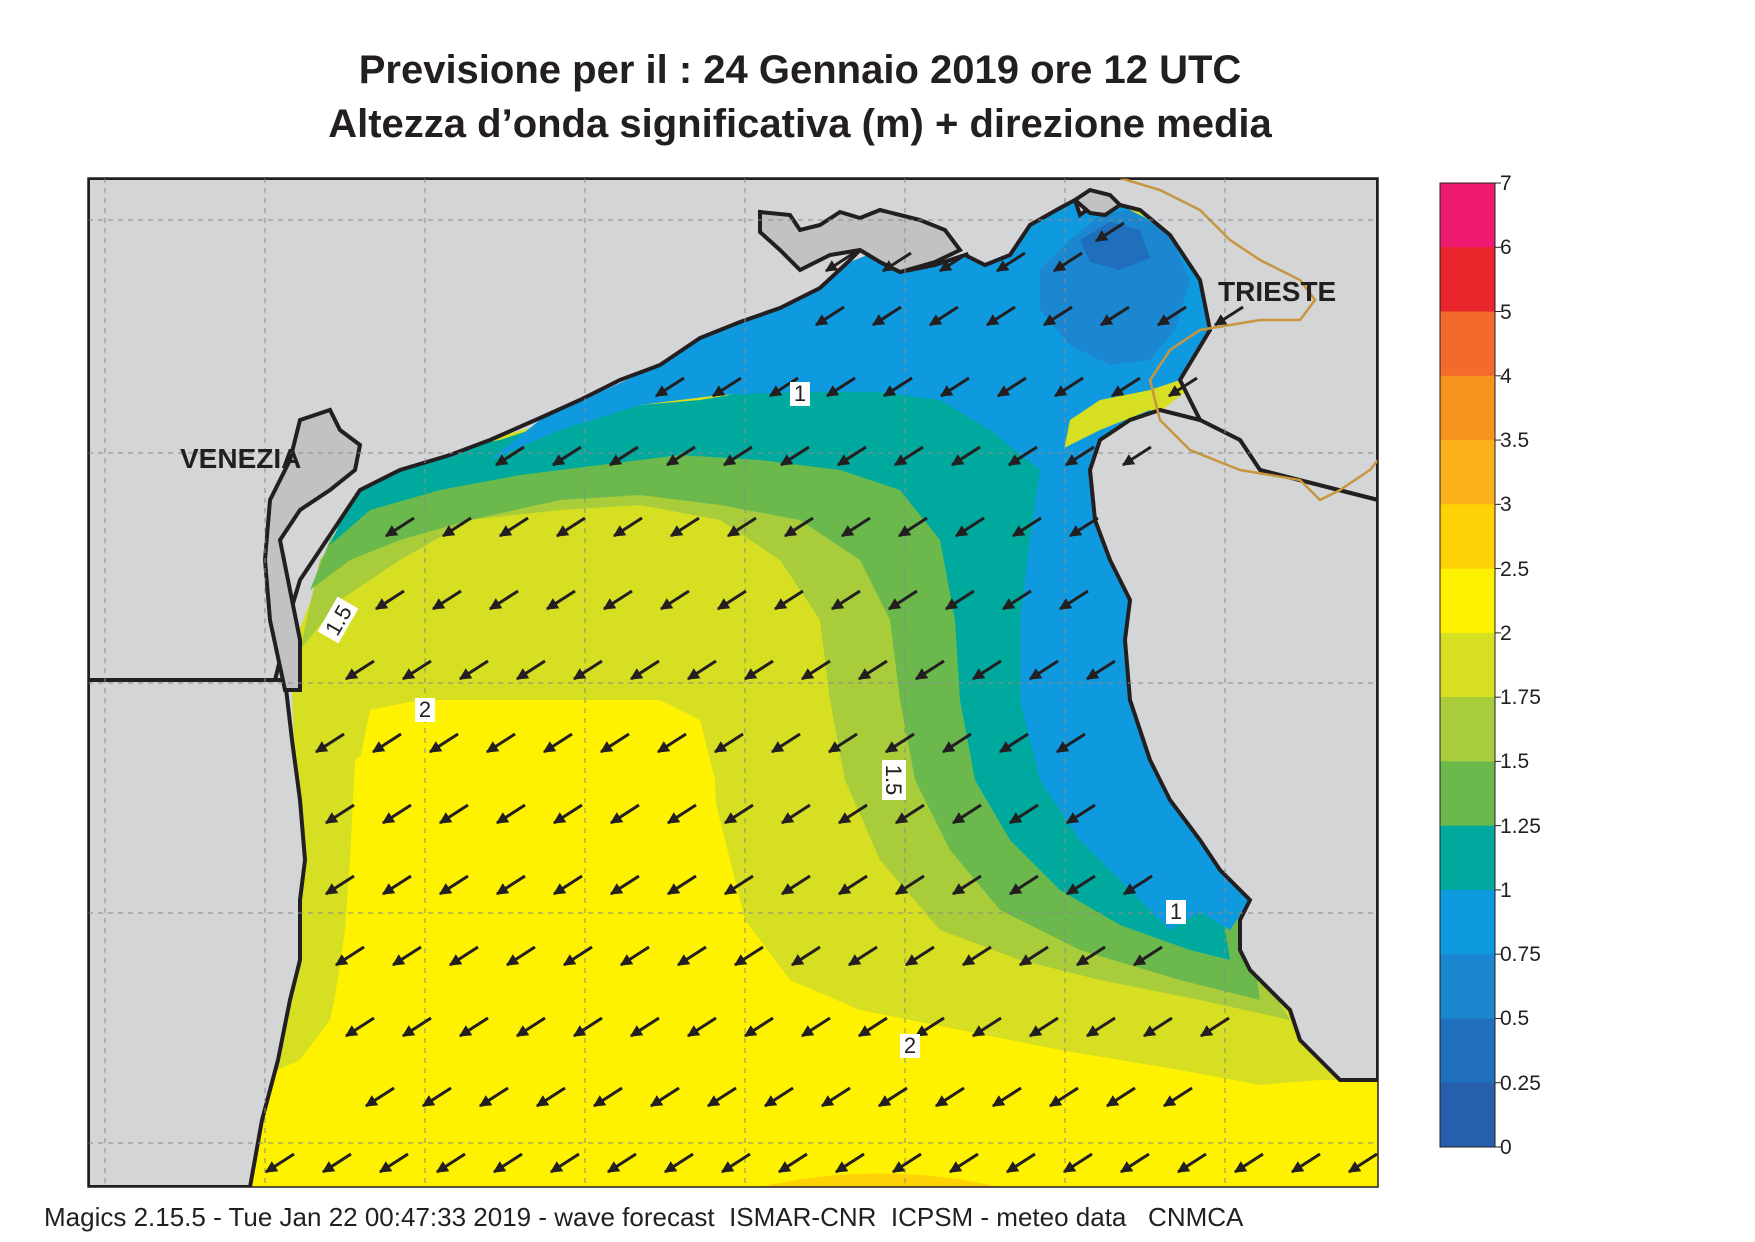 The width and height of the screenshot is (1755, 1242). I want to click on colorbar-tick-label: 1, so click(1506, 890).